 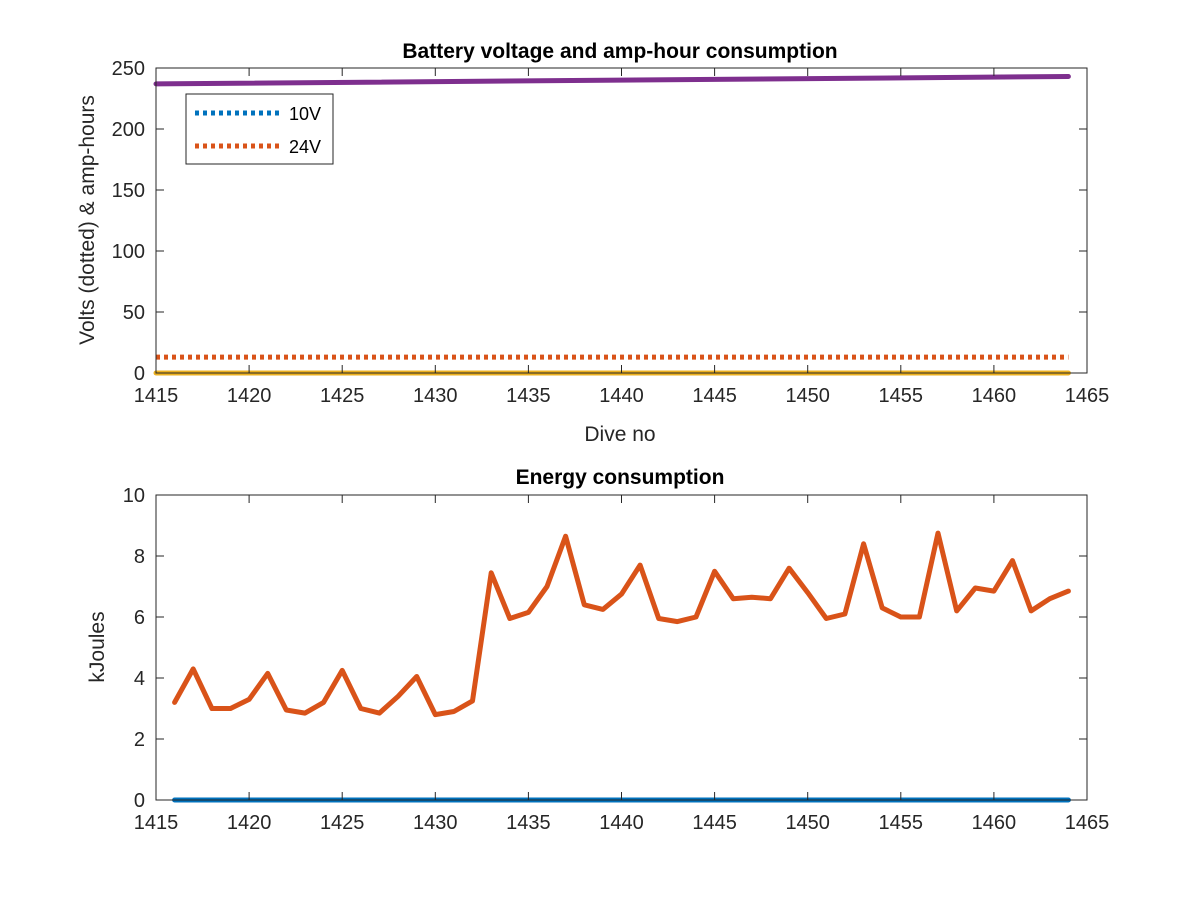 I want to click on top-x-tick-label: 1420, so click(x=249, y=396).